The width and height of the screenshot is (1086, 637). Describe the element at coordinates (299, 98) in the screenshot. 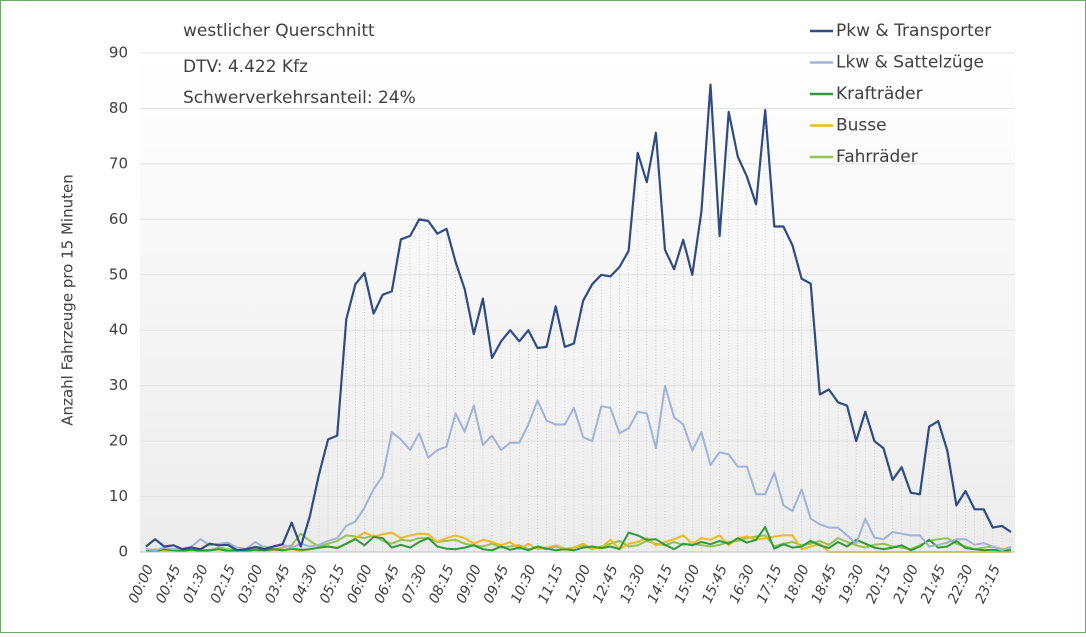

I see `annotation: Schwerverkehrsanteil: 24%` at that location.